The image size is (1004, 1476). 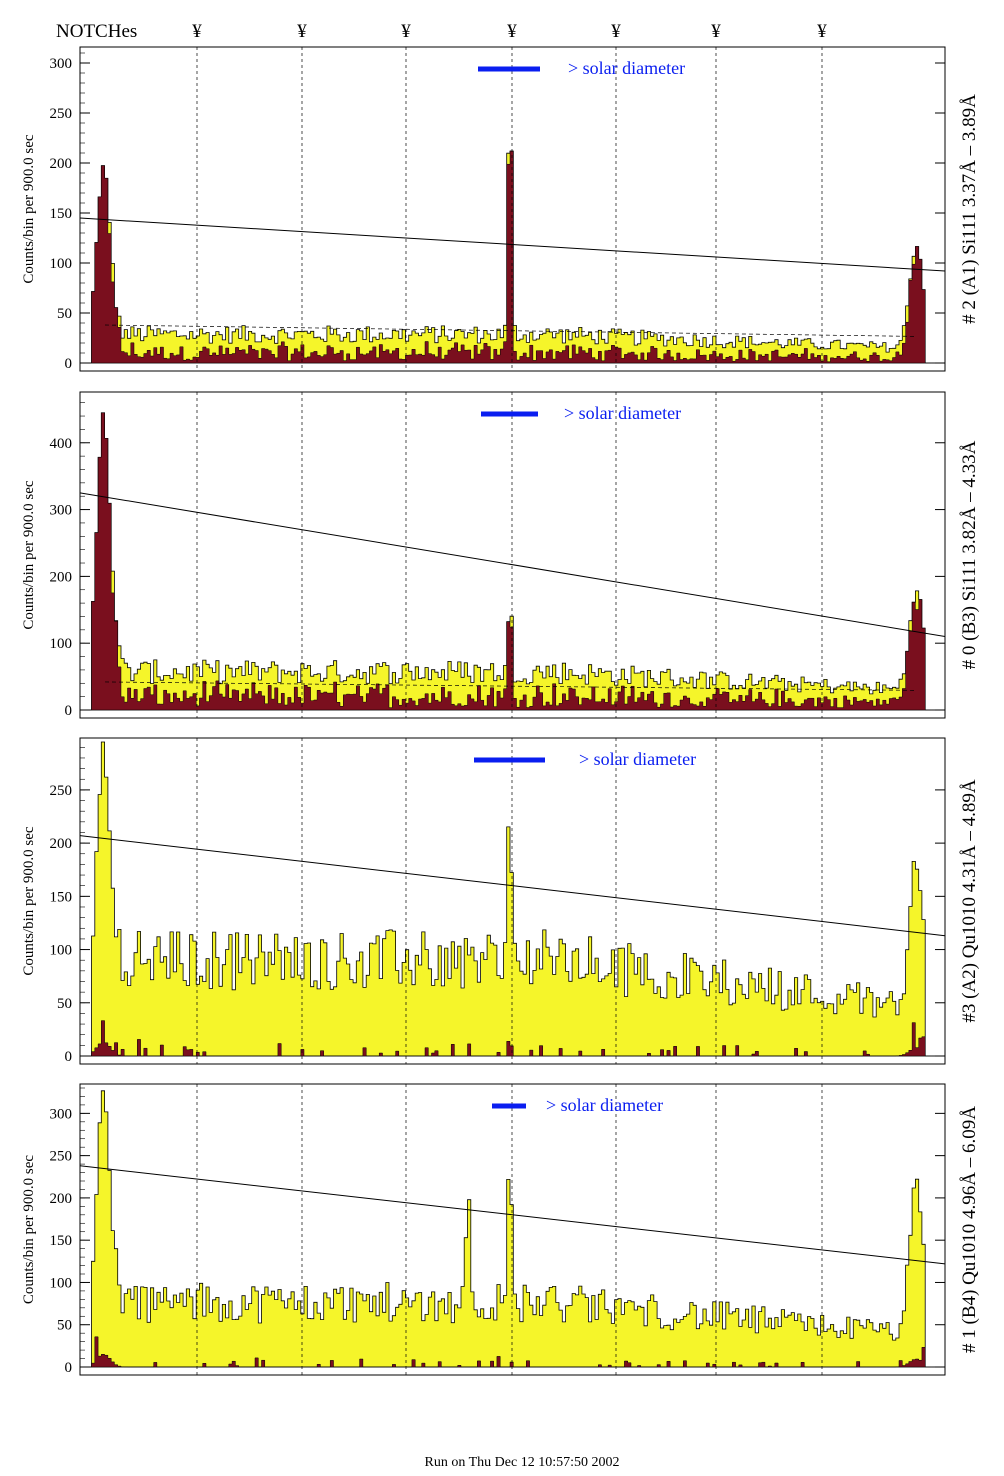 I want to click on panel-title: # 2 (A1) Si111 3.37Å – 3.89Å, so click(x=969, y=209).